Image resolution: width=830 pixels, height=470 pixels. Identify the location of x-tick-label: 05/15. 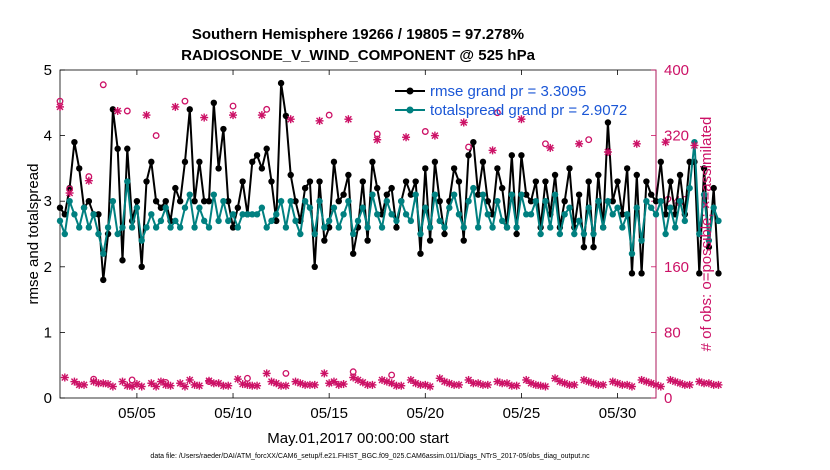
(329, 413).